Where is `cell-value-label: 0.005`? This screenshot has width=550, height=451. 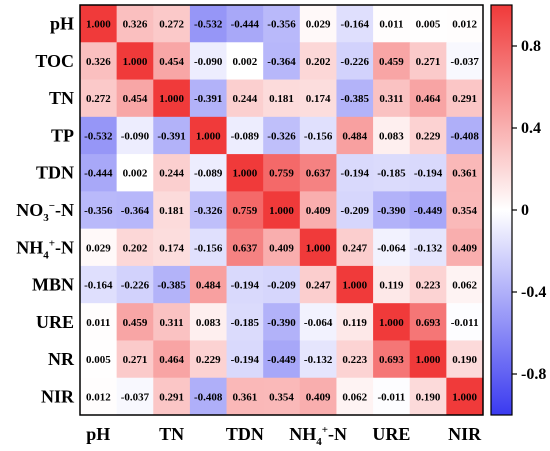
cell-value-label: 0.005 is located at coordinates (428, 25).